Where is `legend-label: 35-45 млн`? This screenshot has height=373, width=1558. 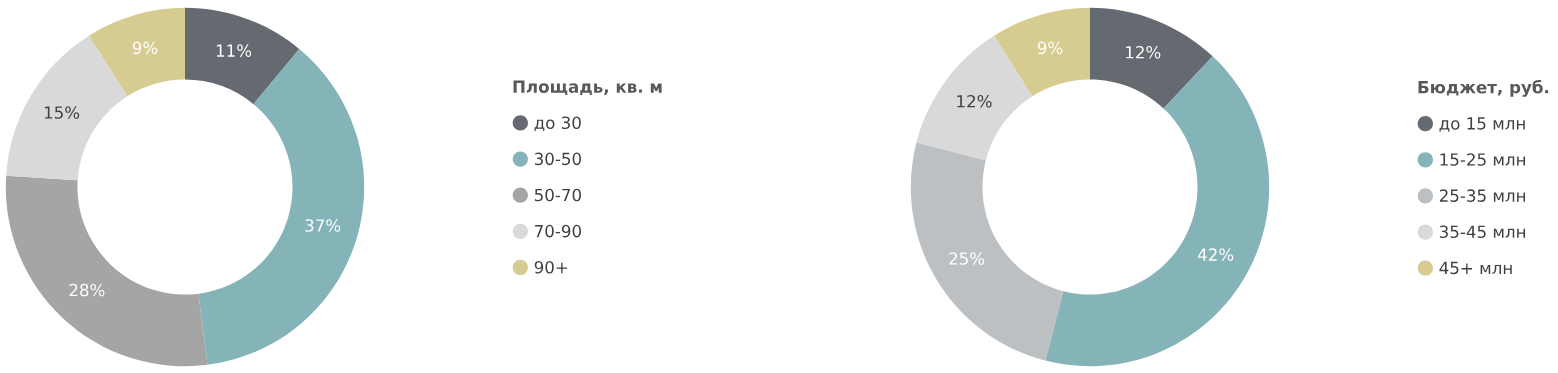 legend-label: 35-45 млн is located at coordinates (1482, 232).